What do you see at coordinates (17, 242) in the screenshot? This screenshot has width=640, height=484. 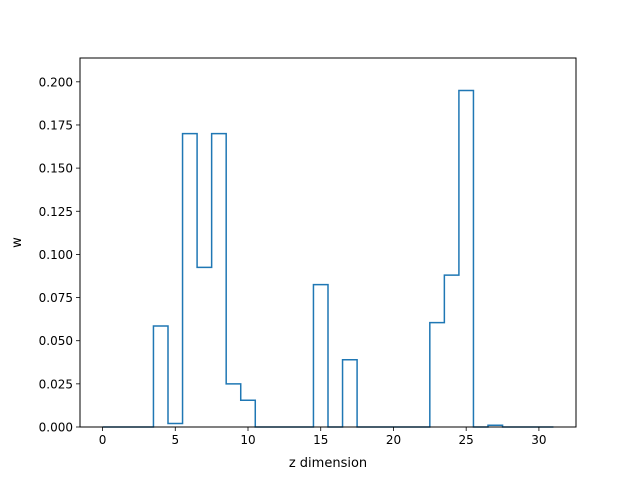 I see `y-axis-label: w` at bounding box center [17, 242].